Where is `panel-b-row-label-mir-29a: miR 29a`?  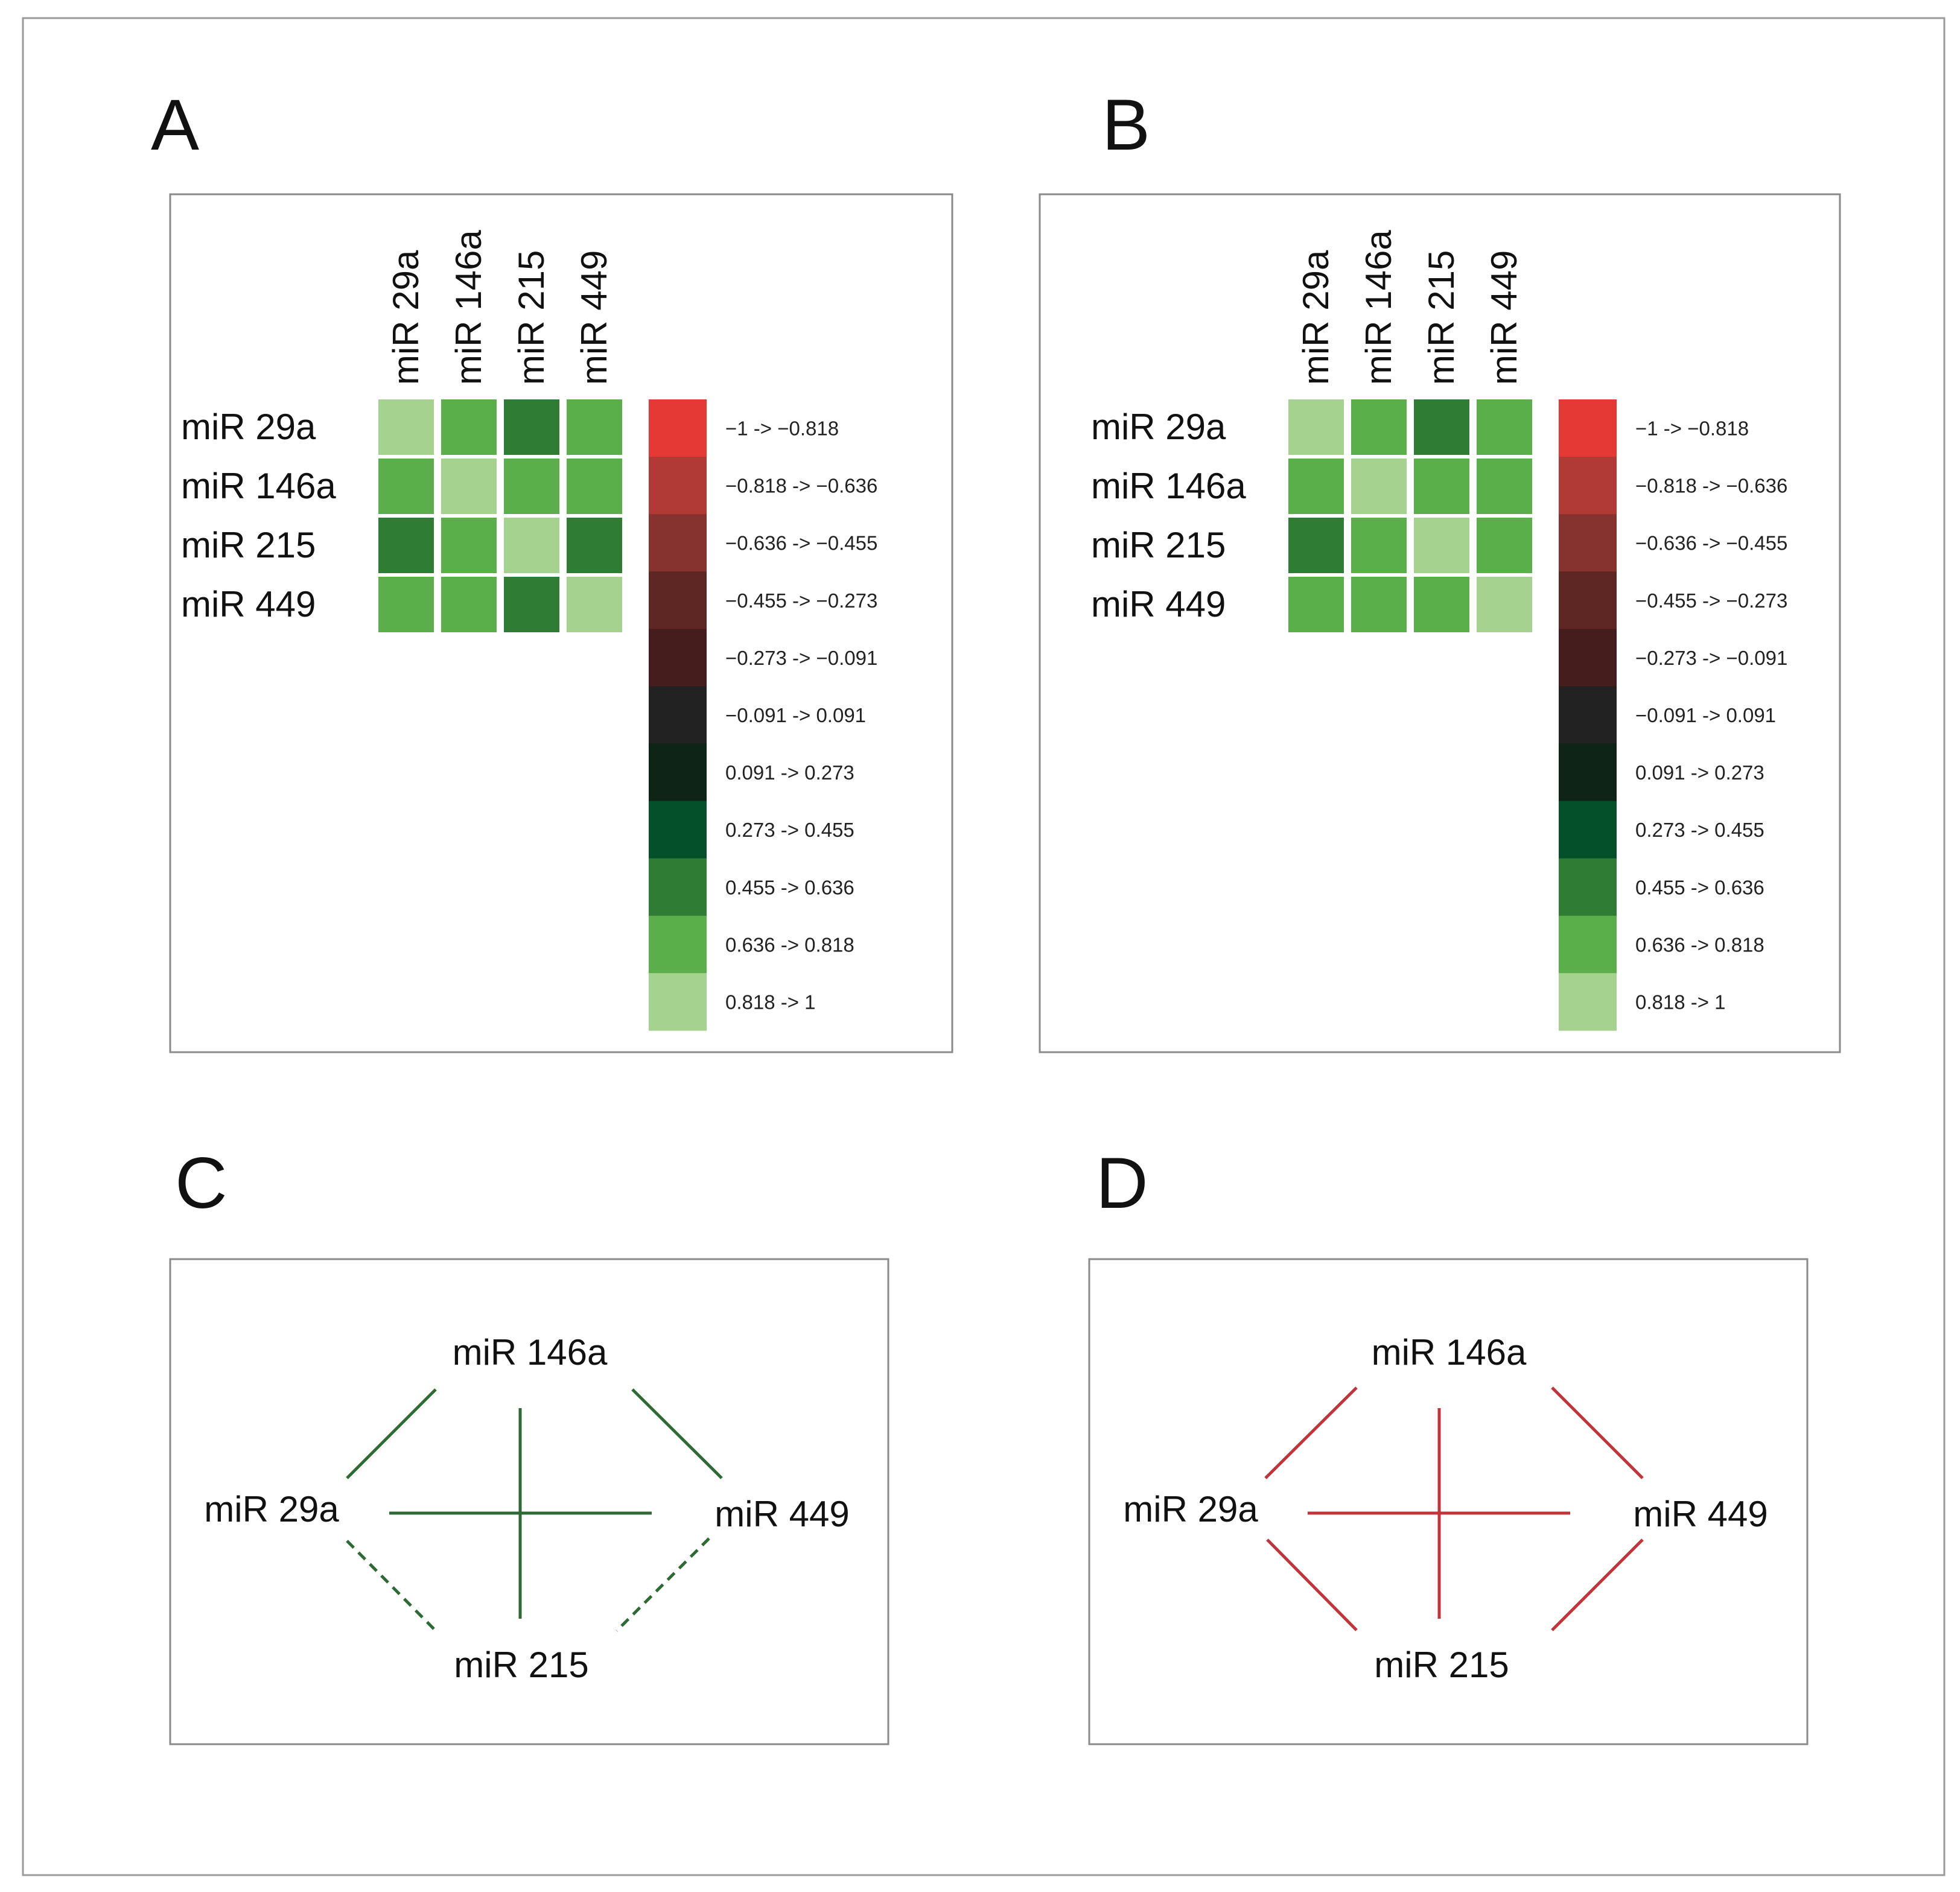 panel-b-row-label-mir-29a: miR 29a is located at coordinates (1158, 427).